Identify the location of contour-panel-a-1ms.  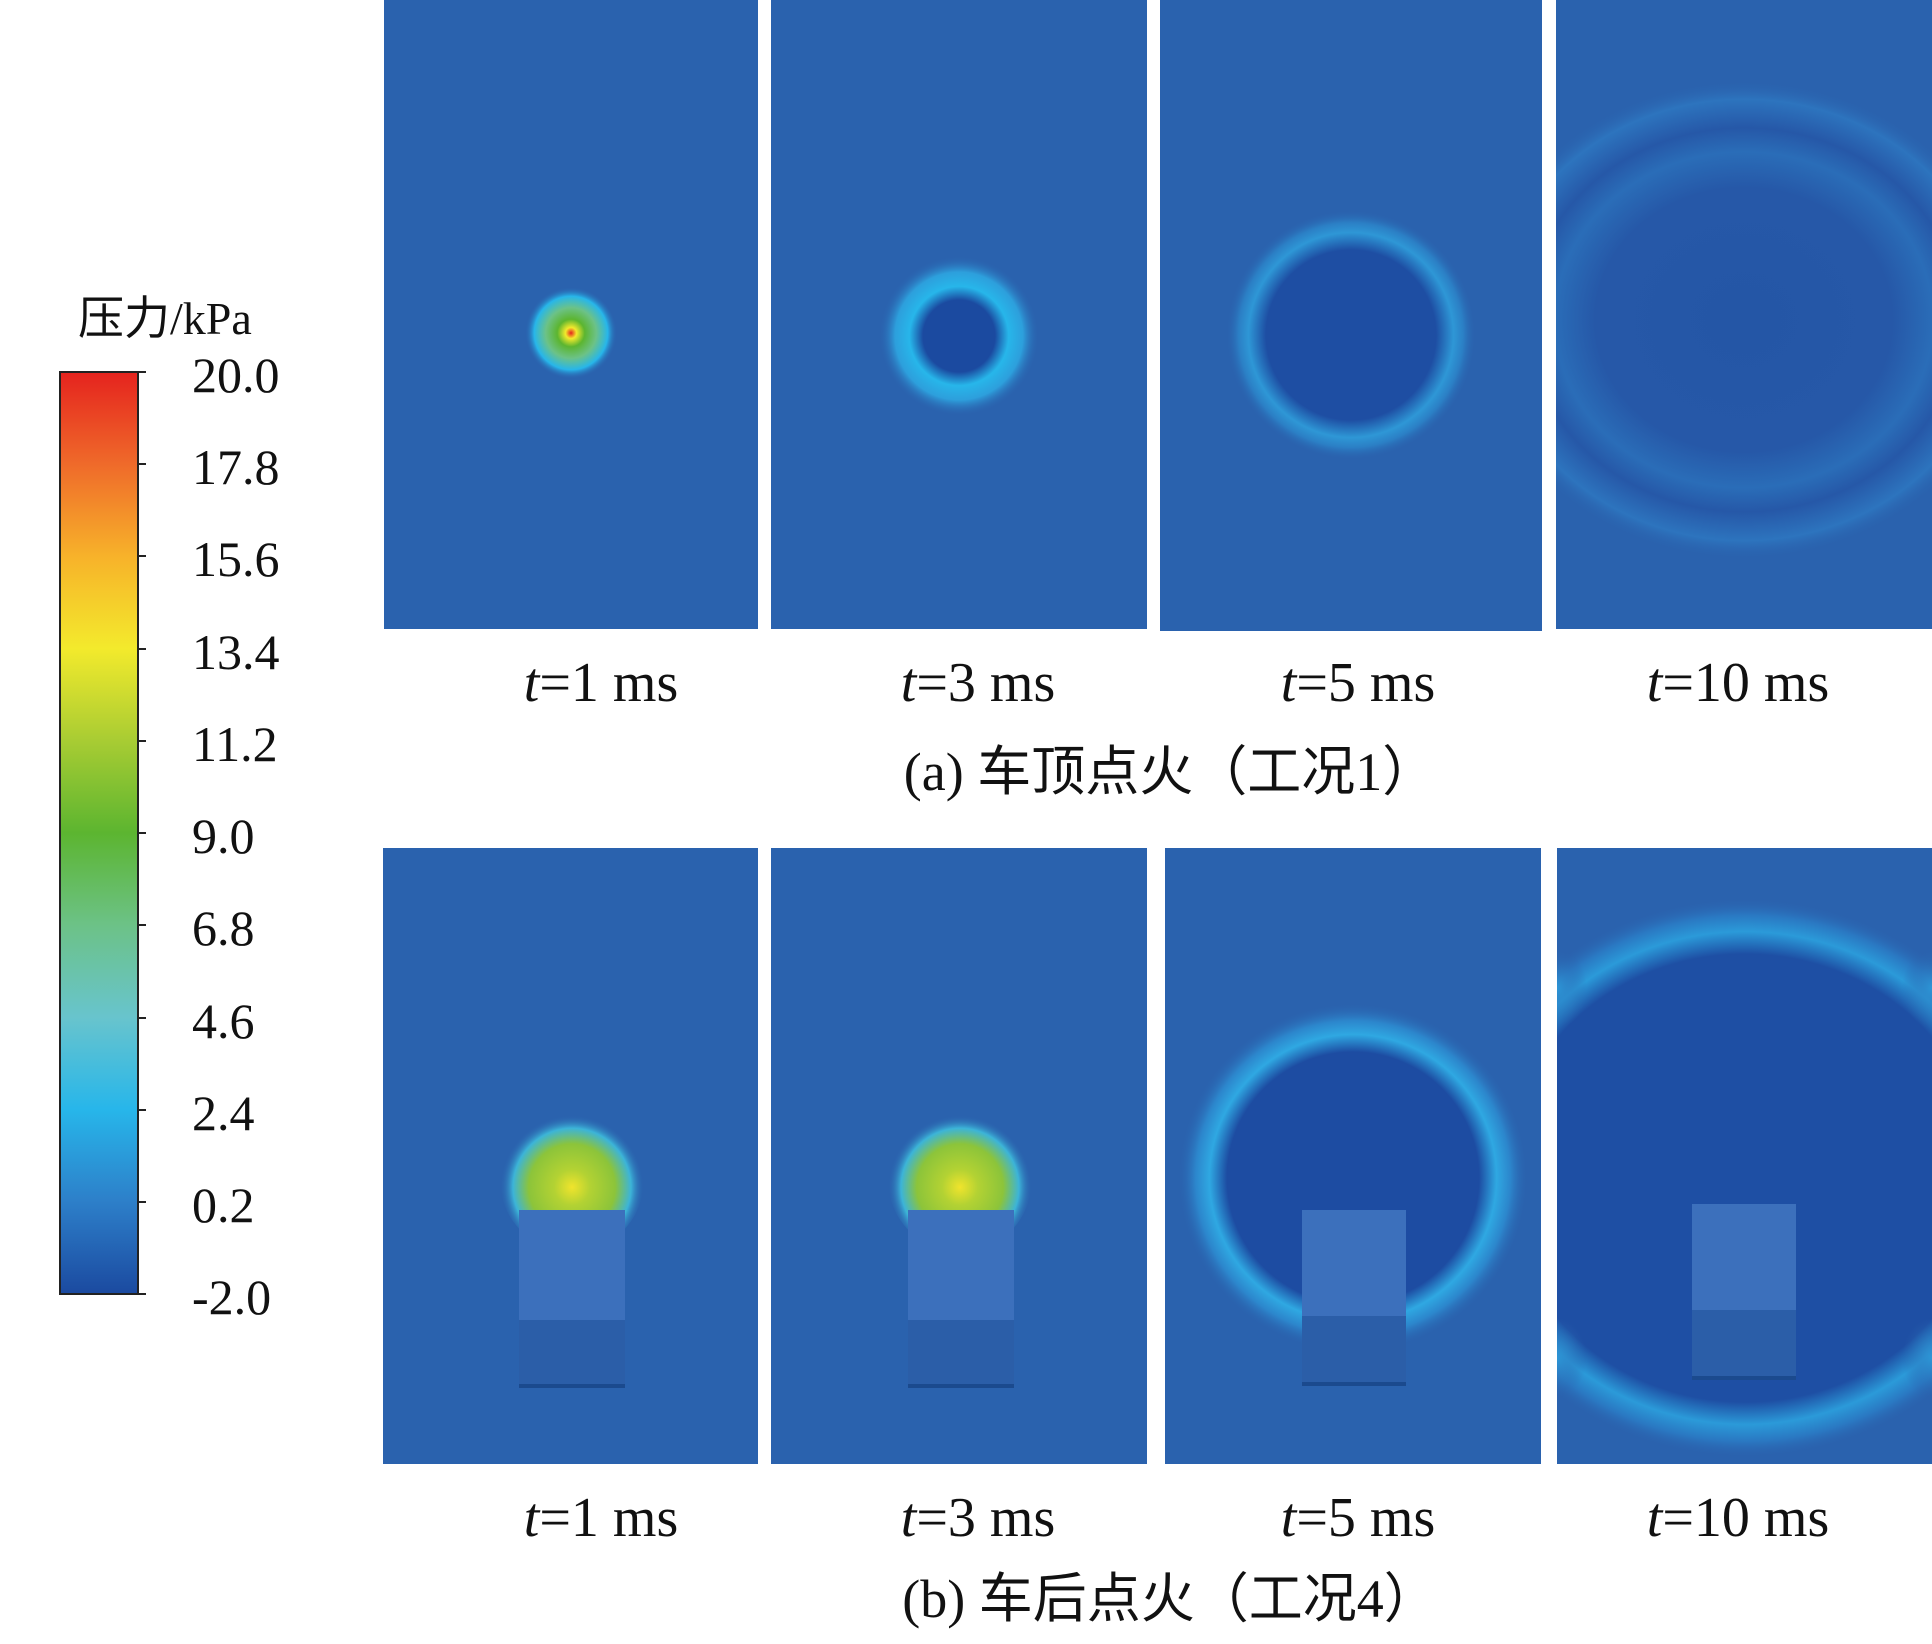
(571, 314).